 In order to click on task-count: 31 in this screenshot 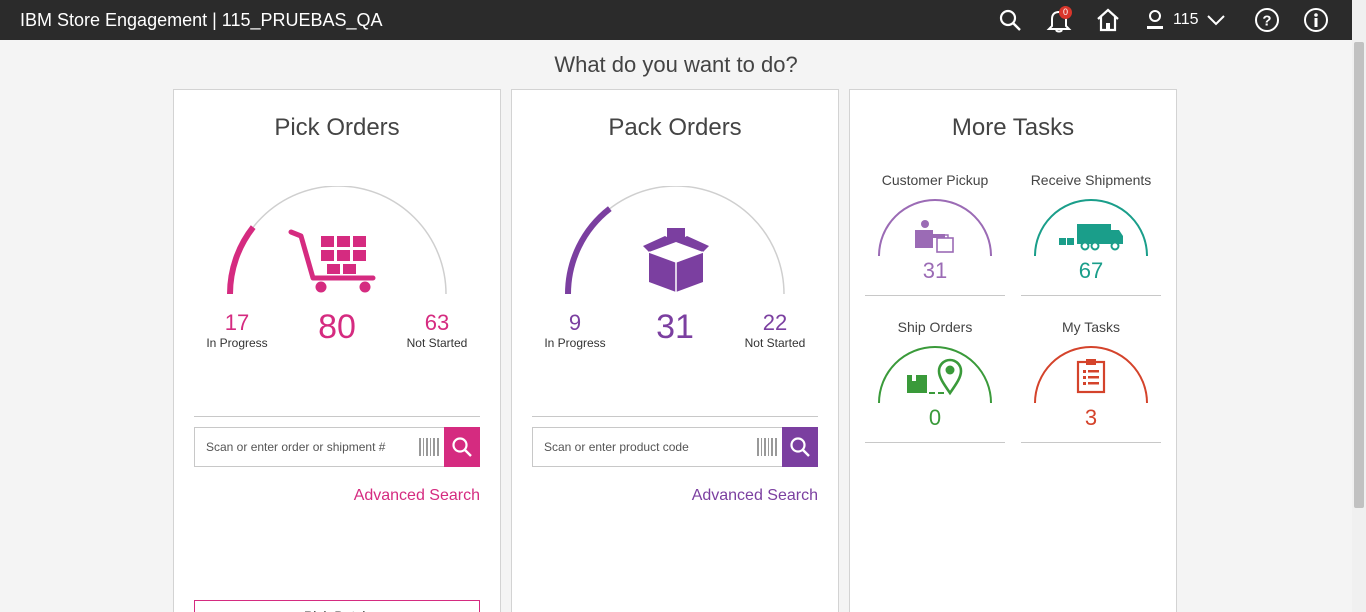, I will do `click(935, 270)`.